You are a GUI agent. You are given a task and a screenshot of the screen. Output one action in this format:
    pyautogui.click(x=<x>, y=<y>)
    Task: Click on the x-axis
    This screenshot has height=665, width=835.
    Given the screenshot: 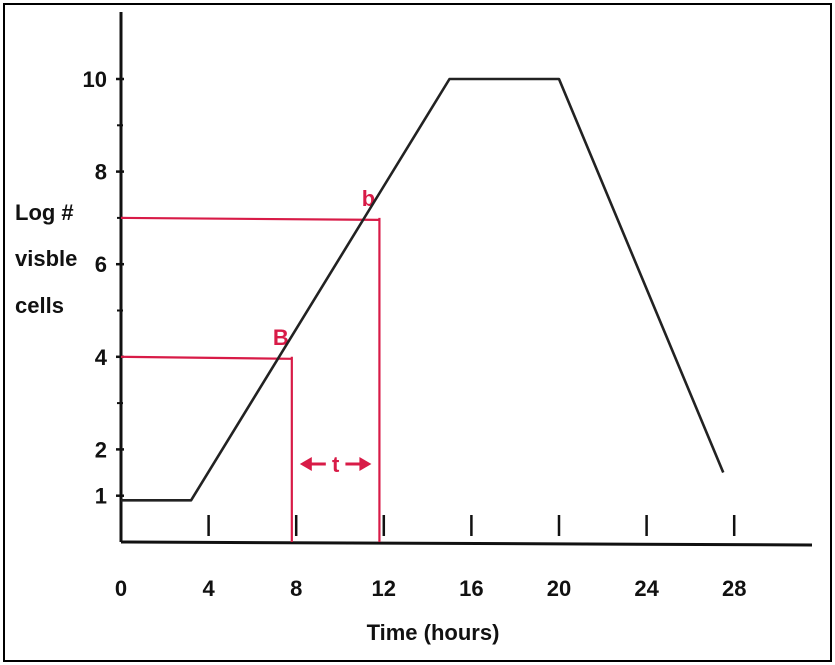 What is the action you would take?
    pyautogui.click(x=466, y=543)
    